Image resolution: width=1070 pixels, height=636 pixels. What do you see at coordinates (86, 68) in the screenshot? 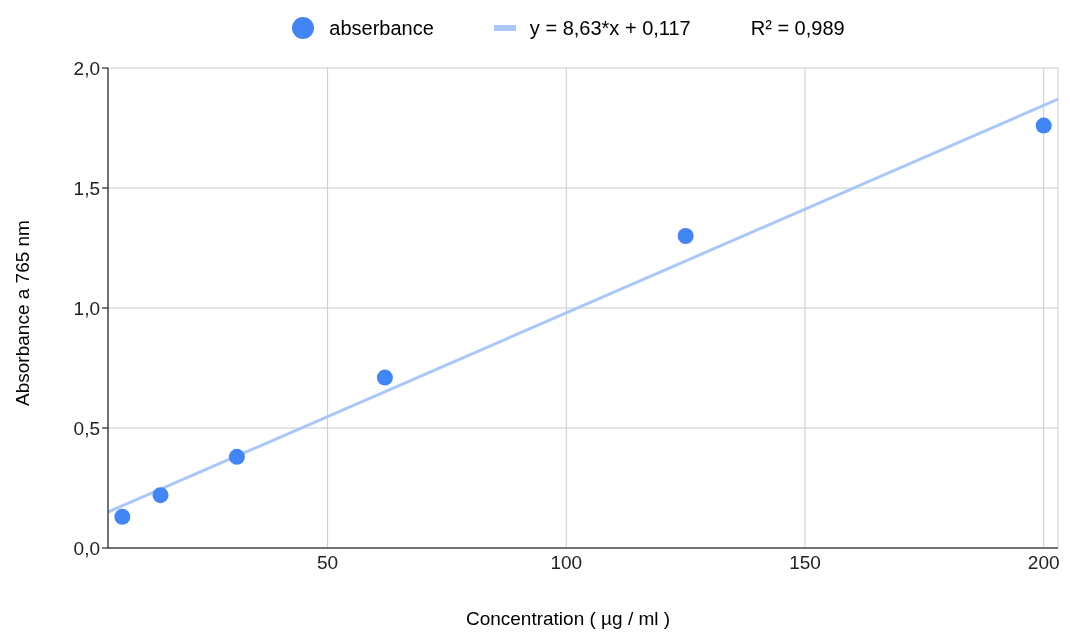
I see `y-tick-label: 2,0` at bounding box center [86, 68].